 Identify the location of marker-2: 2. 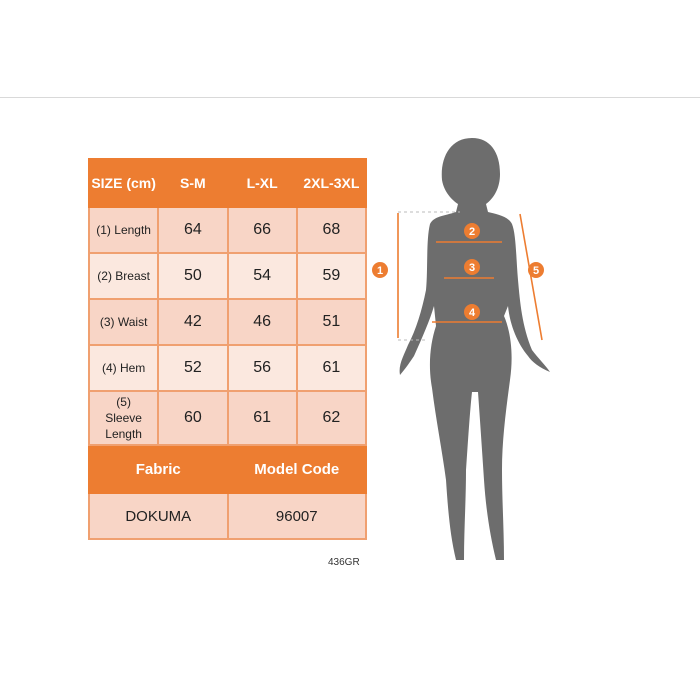
(472, 232).